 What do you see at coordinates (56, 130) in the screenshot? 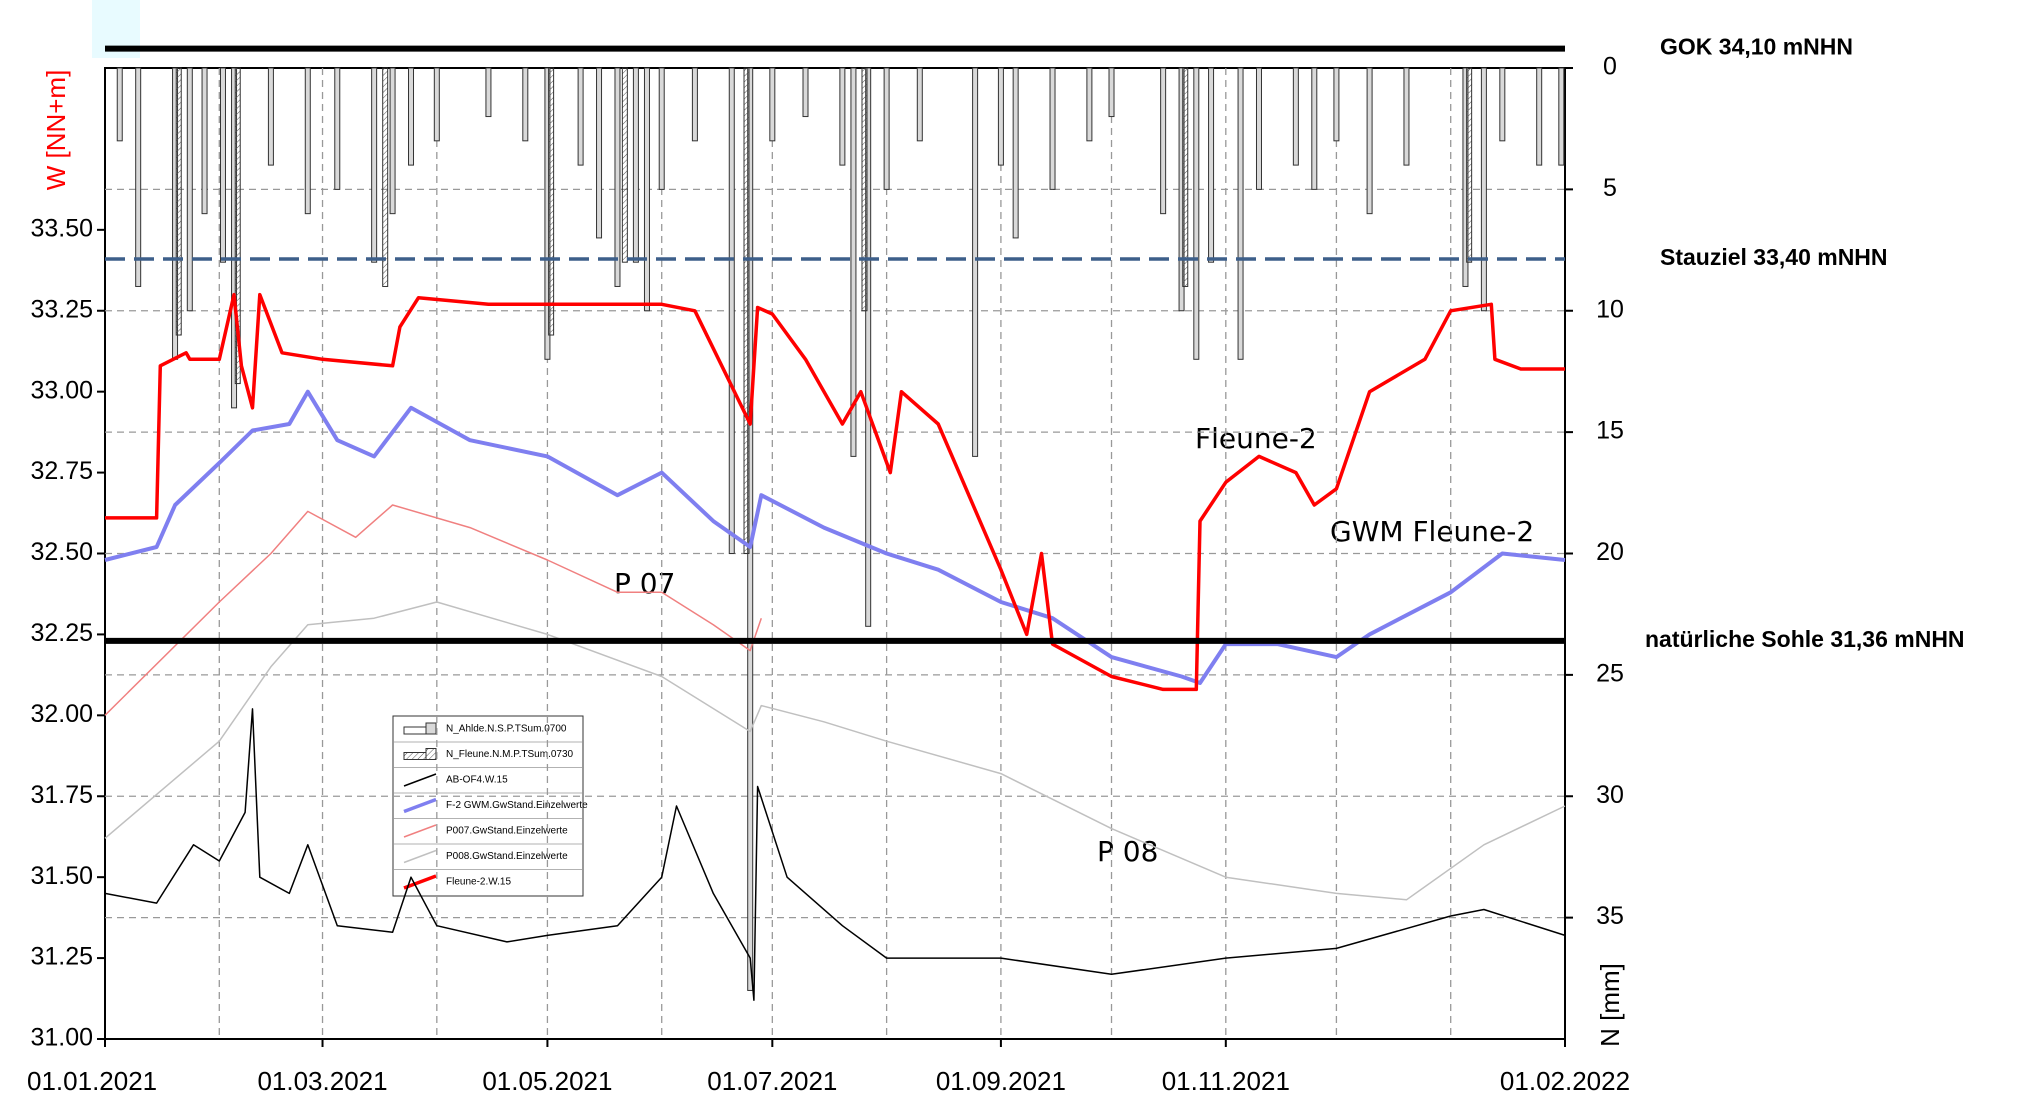
I see `y-axis-label: W [NN+m]` at bounding box center [56, 130].